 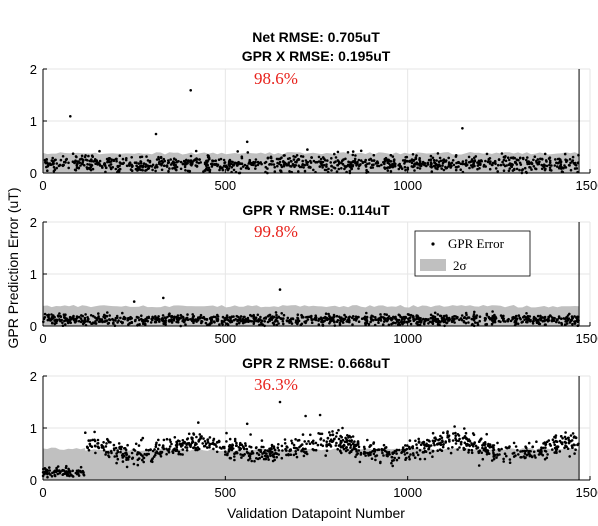 I want to click on net-rmse-title: Net RMSE: 0.705uT, so click(x=316, y=37).